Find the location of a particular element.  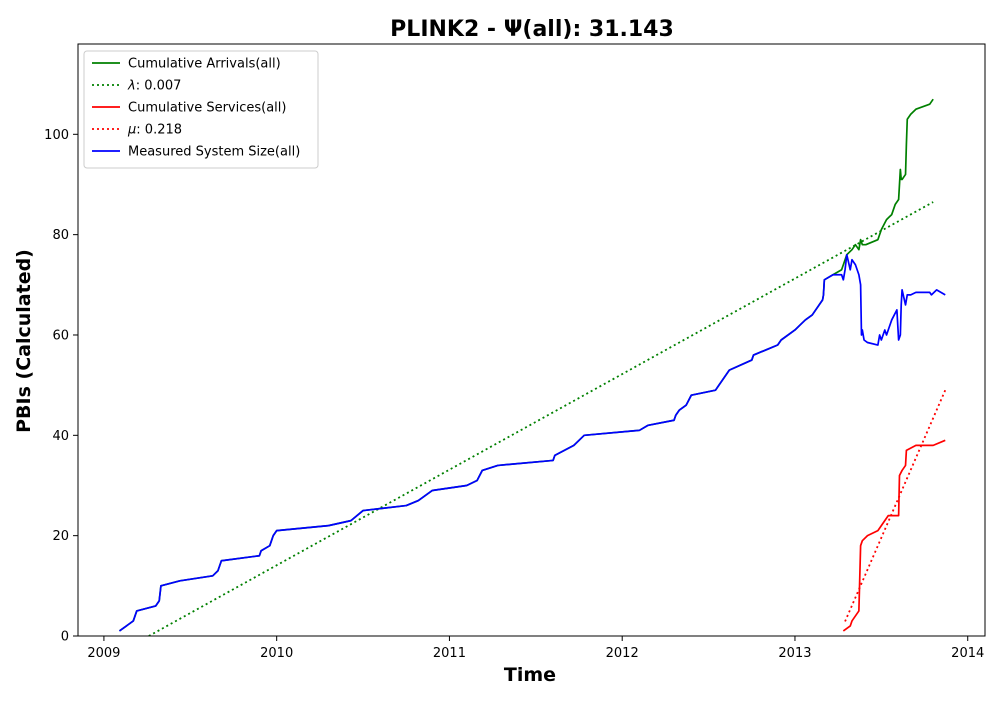

x-tick-label-2011: 2011 is located at coordinates (449, 653).